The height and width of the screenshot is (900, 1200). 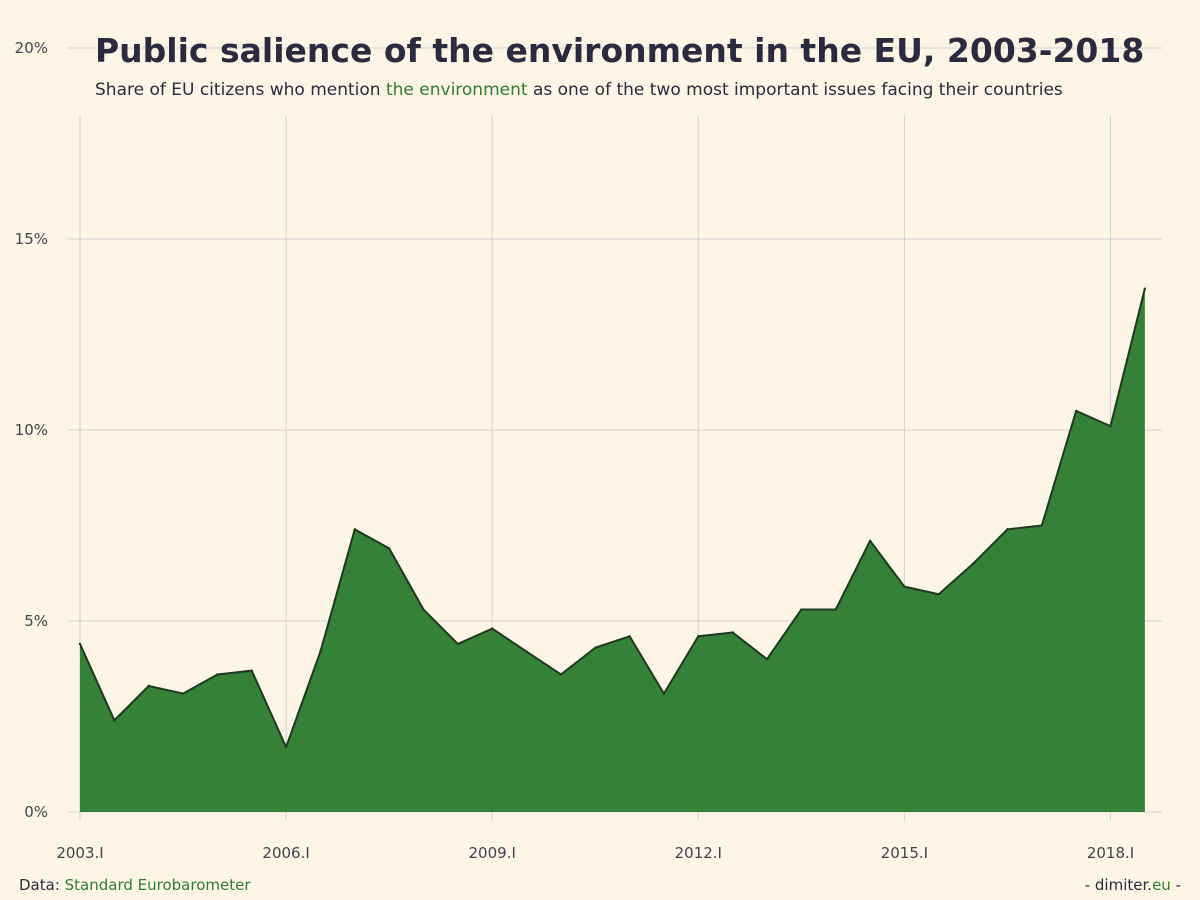 I want to click on x-tick-label: 2018.I, so click(x=1110, y=853).